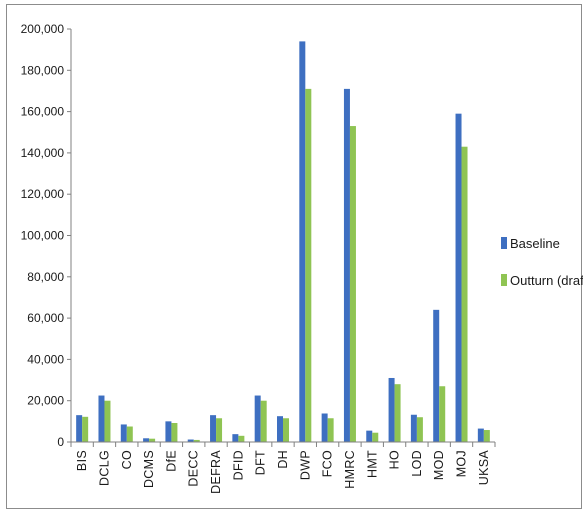 The width and height of the screenshot is (588, 515). I want to click on x-tick-label: FCO, so click(328, 463).